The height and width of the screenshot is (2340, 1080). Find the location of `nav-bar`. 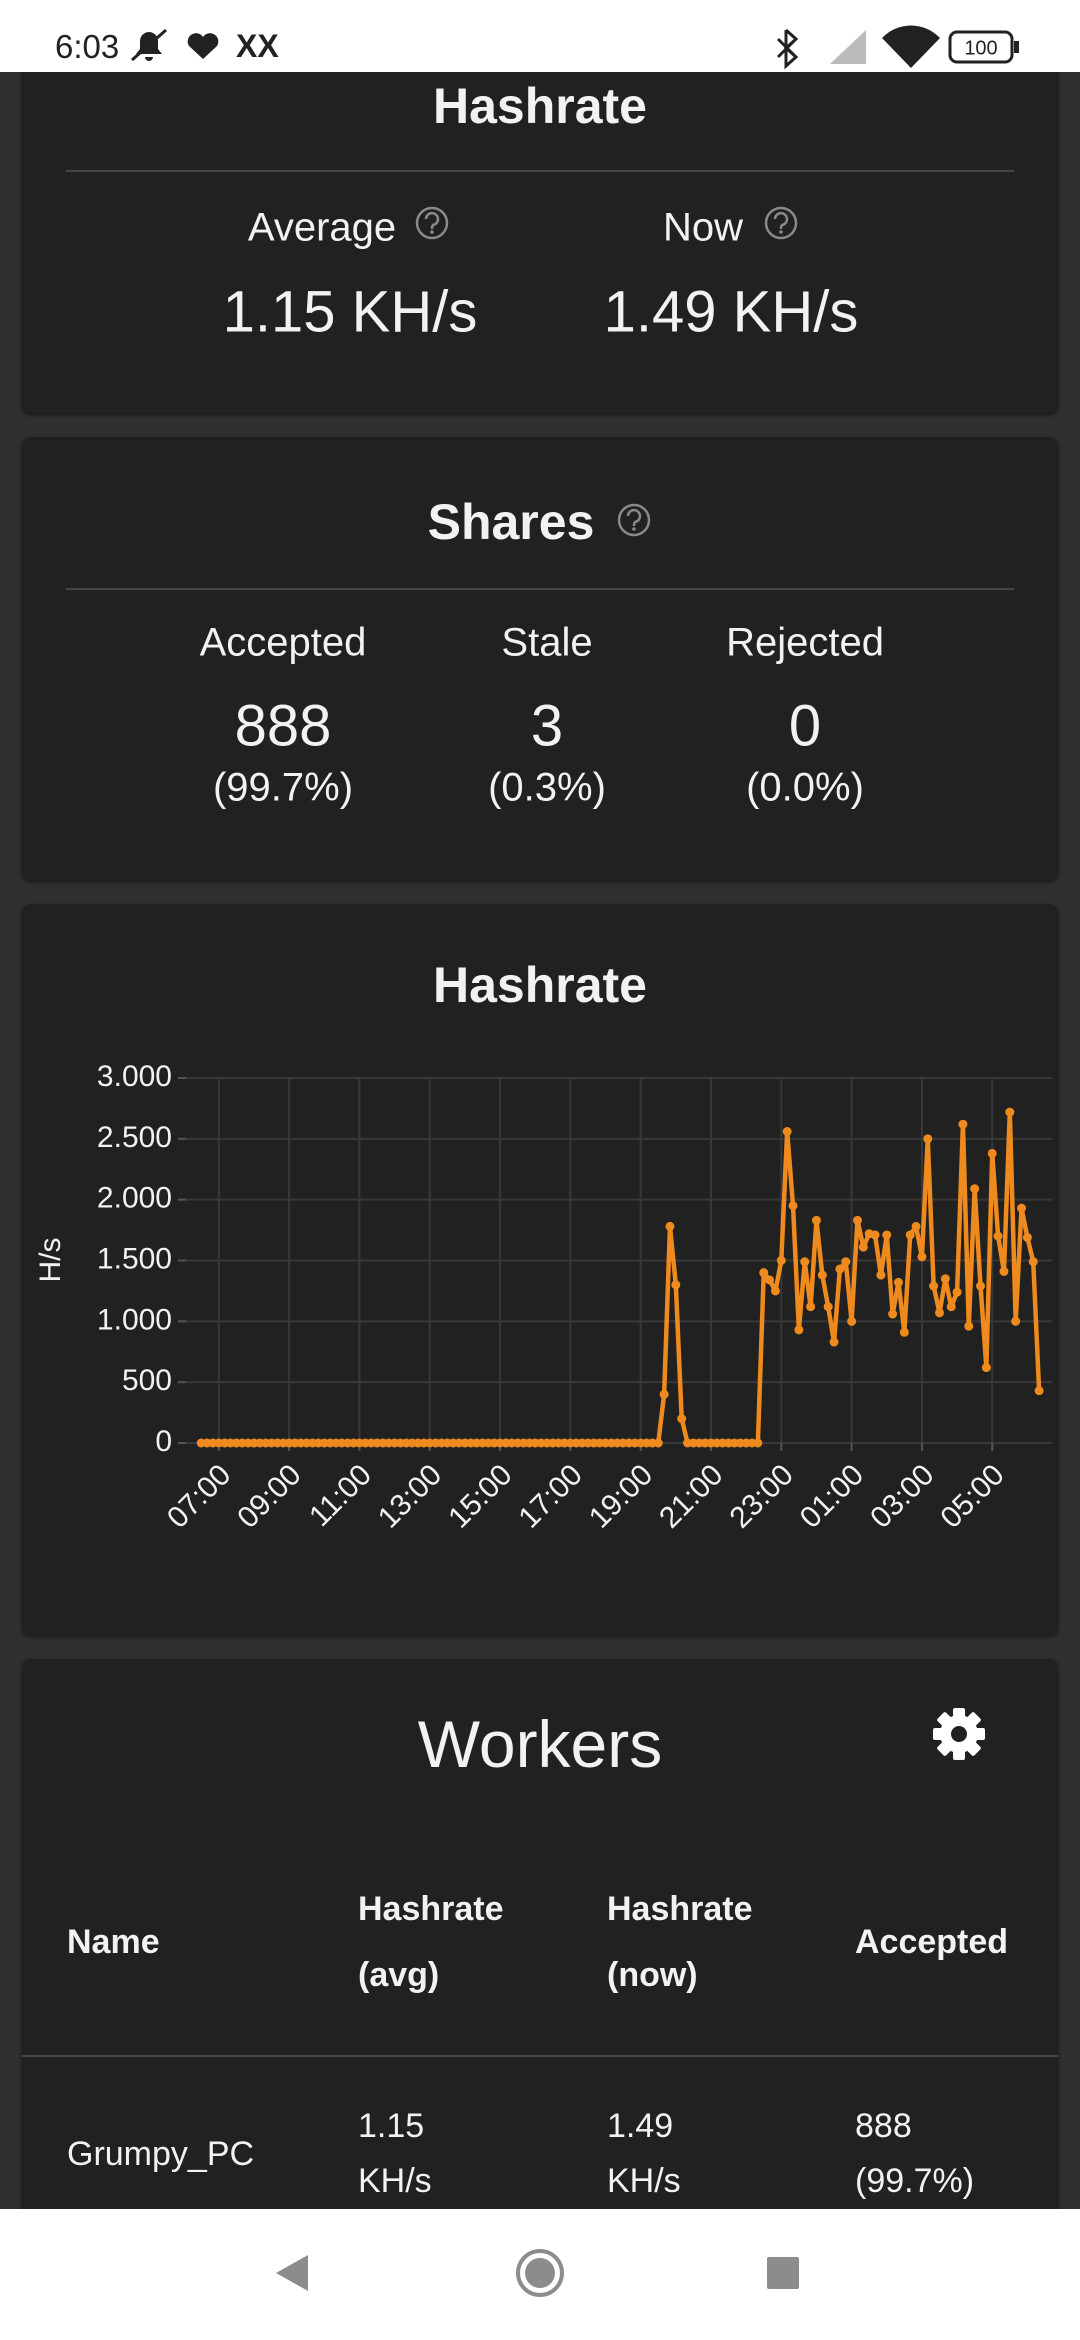

nav-bar is located at coordinates (540, 2274).